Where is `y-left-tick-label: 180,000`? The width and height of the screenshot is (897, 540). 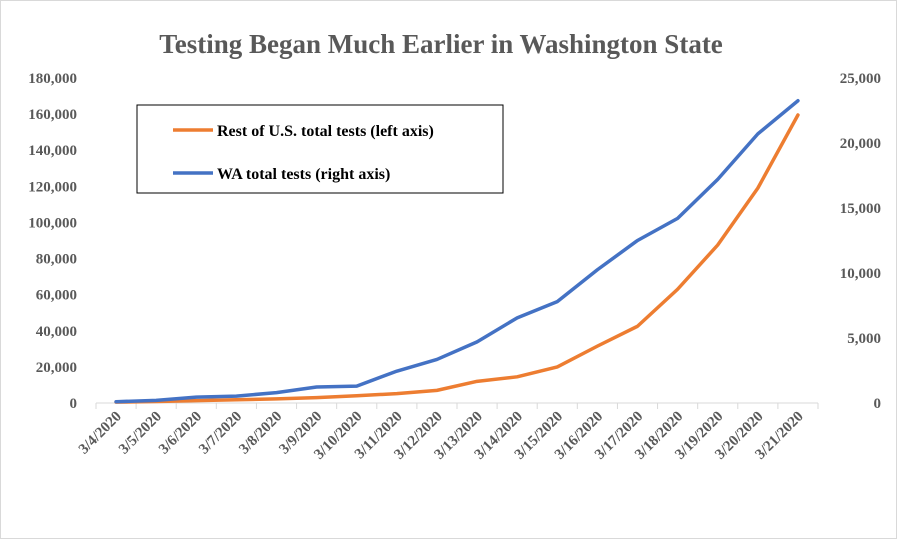 y-left-tick-label: 180,000 is located at coordinates (52, 79).